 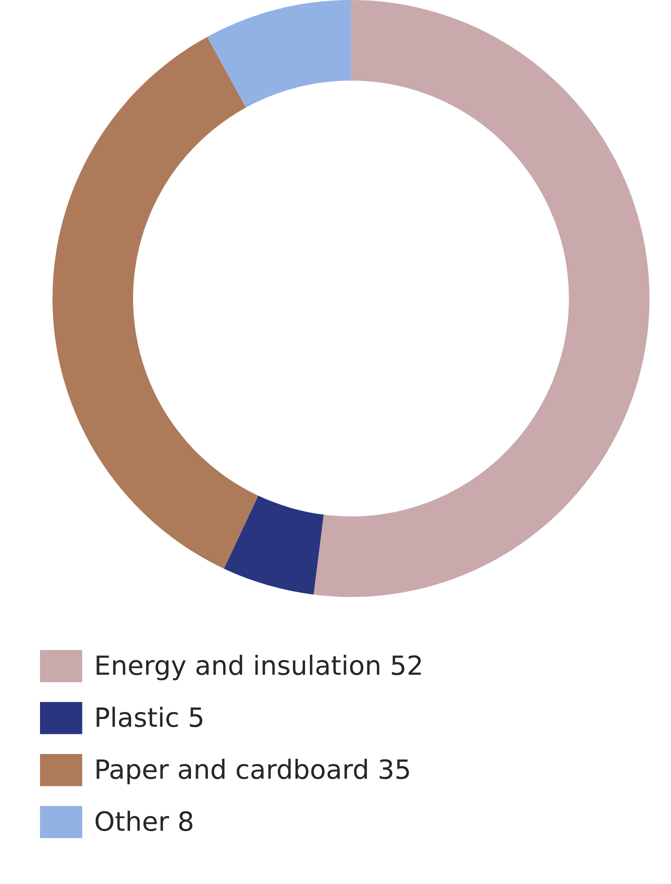 What do you see at coordinates (252, 771) in the screenshot?
I see `legend-label: Paper and cardboard 35` at bounding box center [252, 771].